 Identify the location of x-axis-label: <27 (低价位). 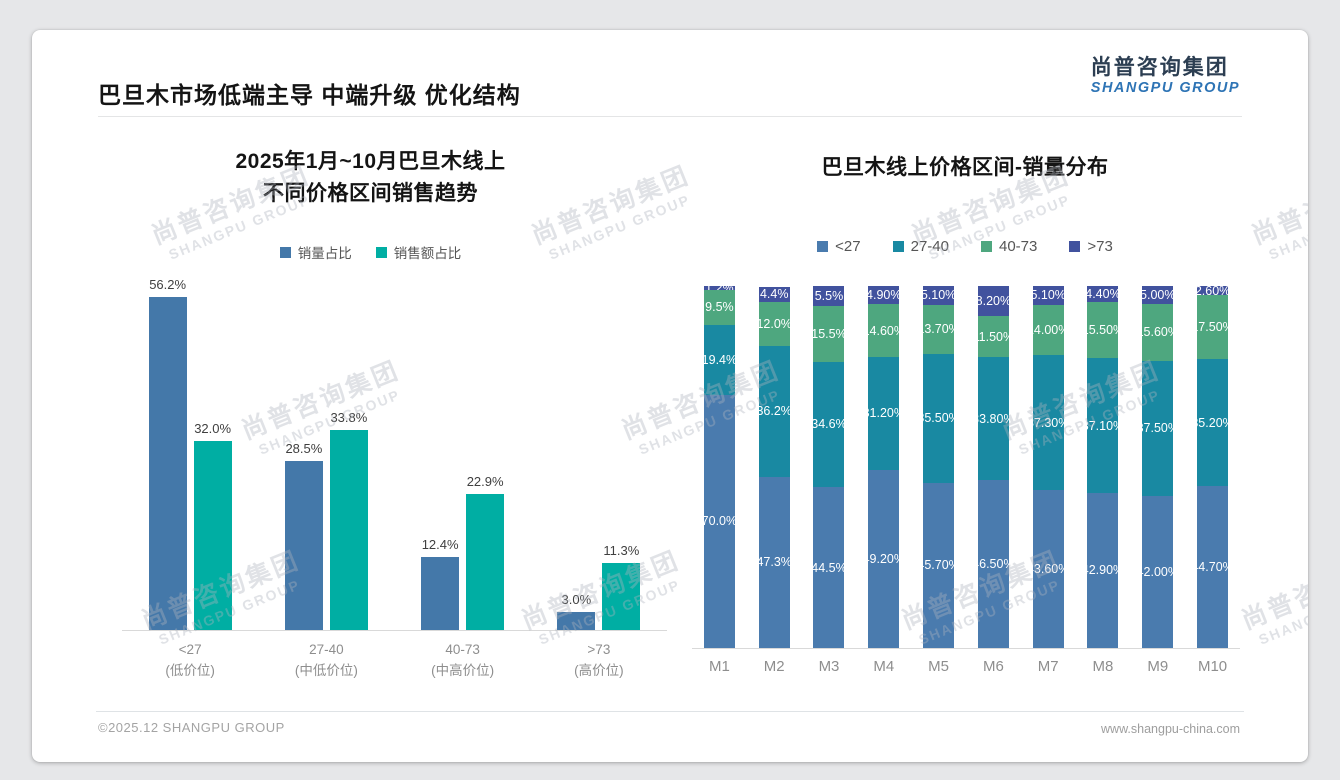
(190, 660).